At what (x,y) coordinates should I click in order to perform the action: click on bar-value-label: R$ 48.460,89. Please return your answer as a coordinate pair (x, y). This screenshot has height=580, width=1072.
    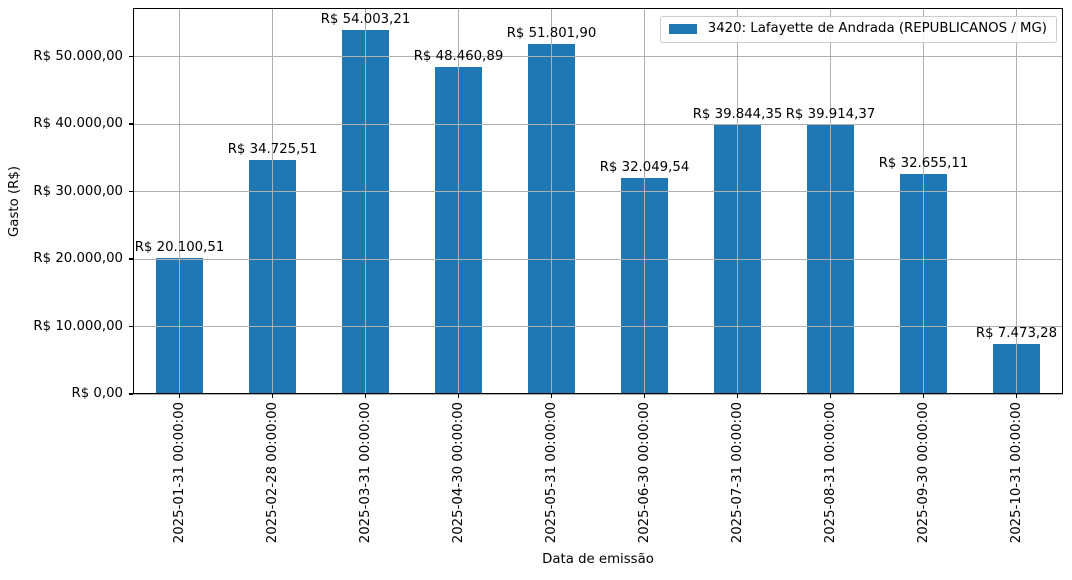
    Looking at the image, I should click on (458, 56).